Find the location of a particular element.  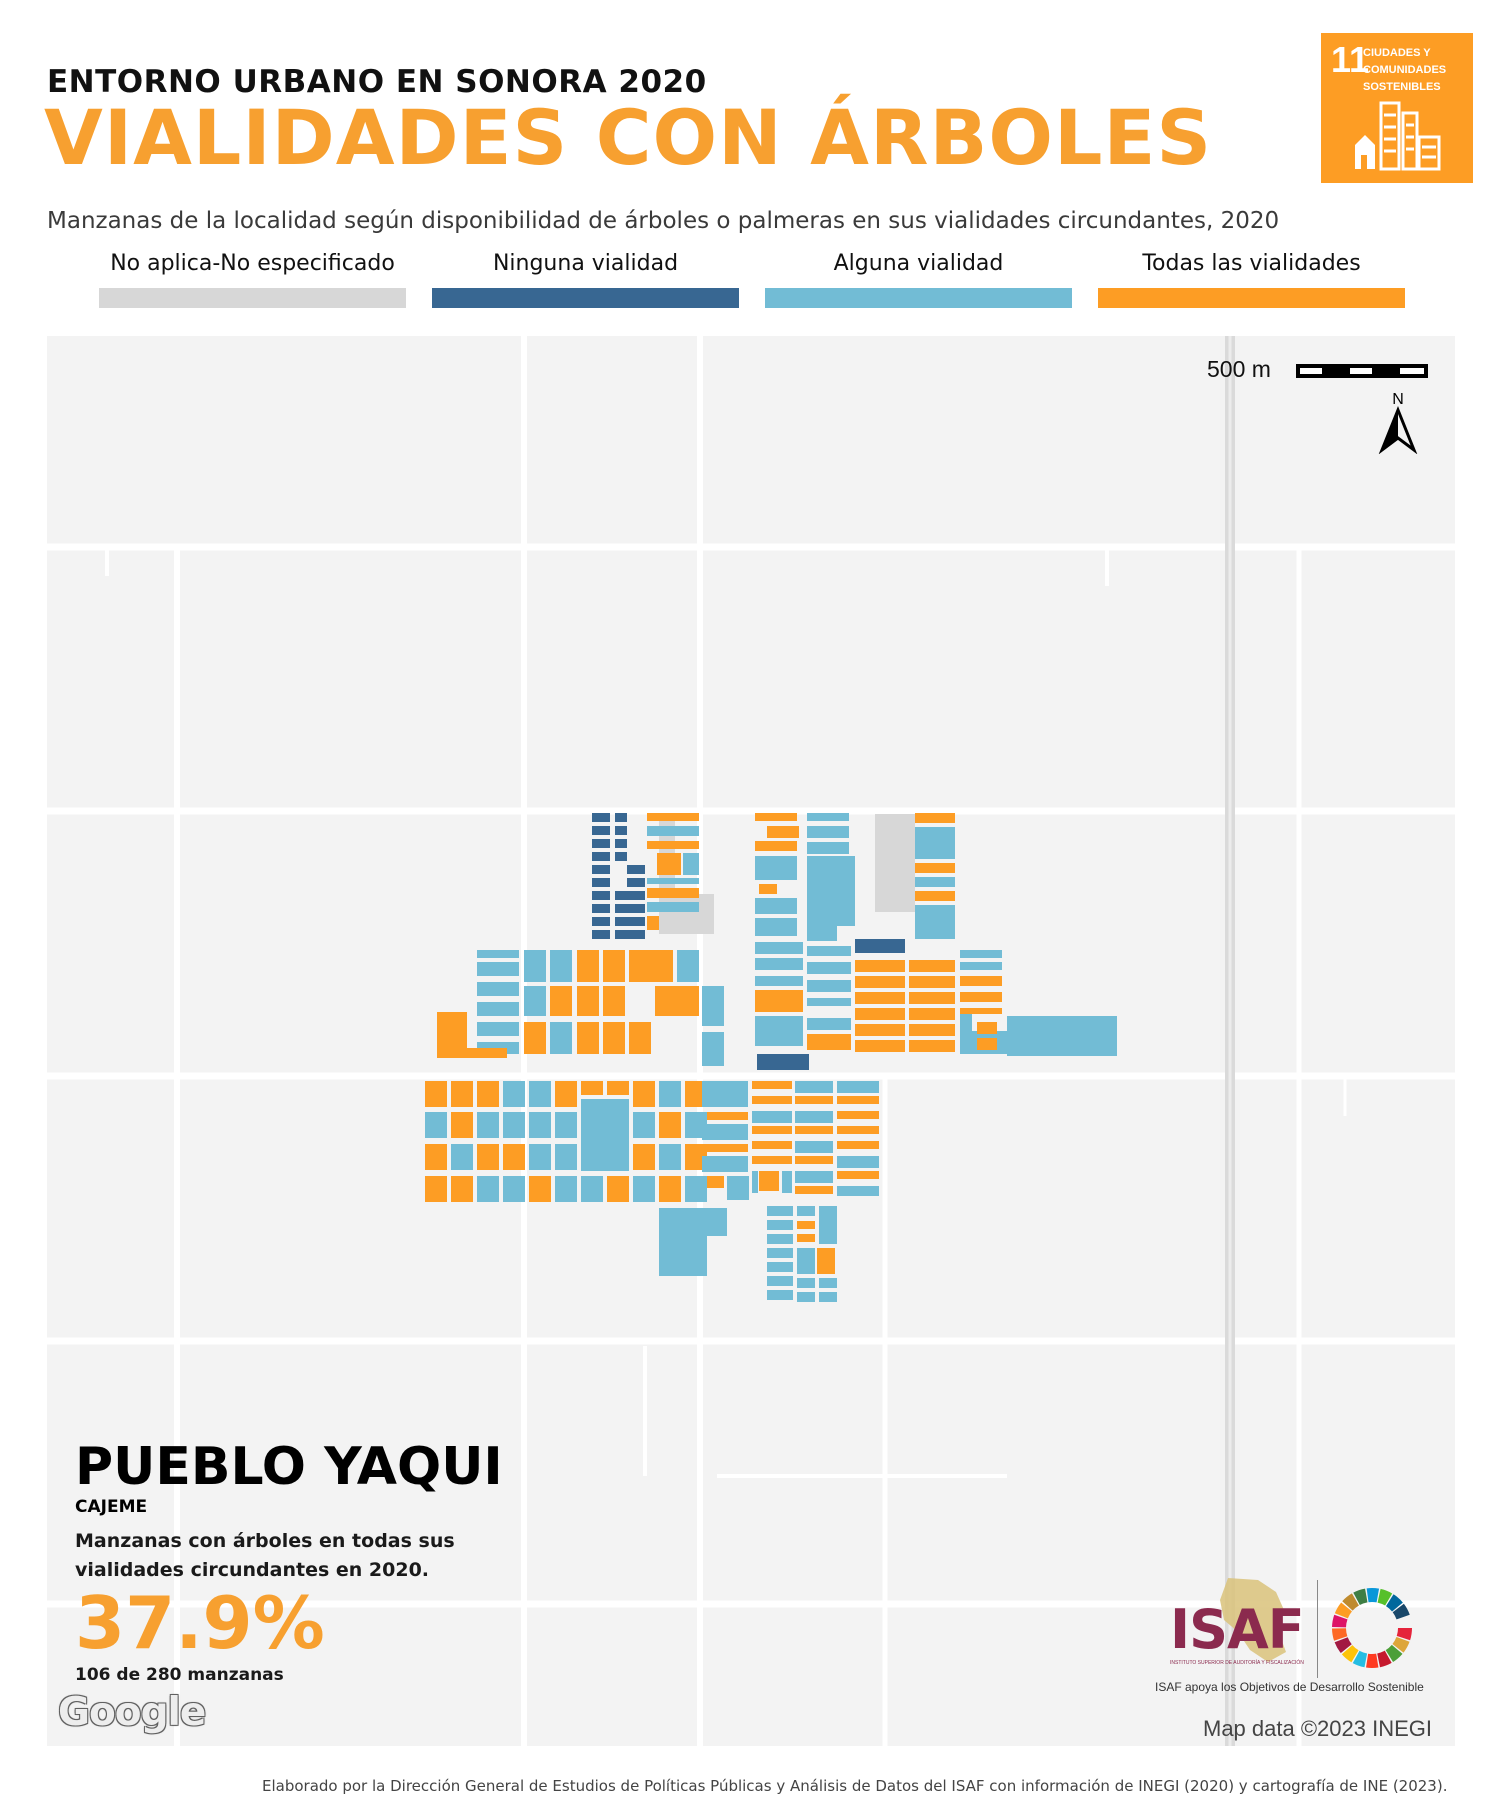

legend-label: Alguna vialidad is located at coordinates (918, 263).